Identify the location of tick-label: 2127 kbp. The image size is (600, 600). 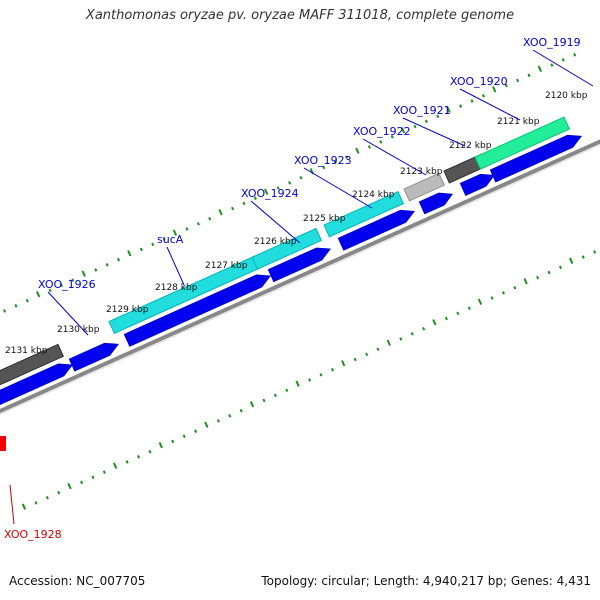
(226, 266).